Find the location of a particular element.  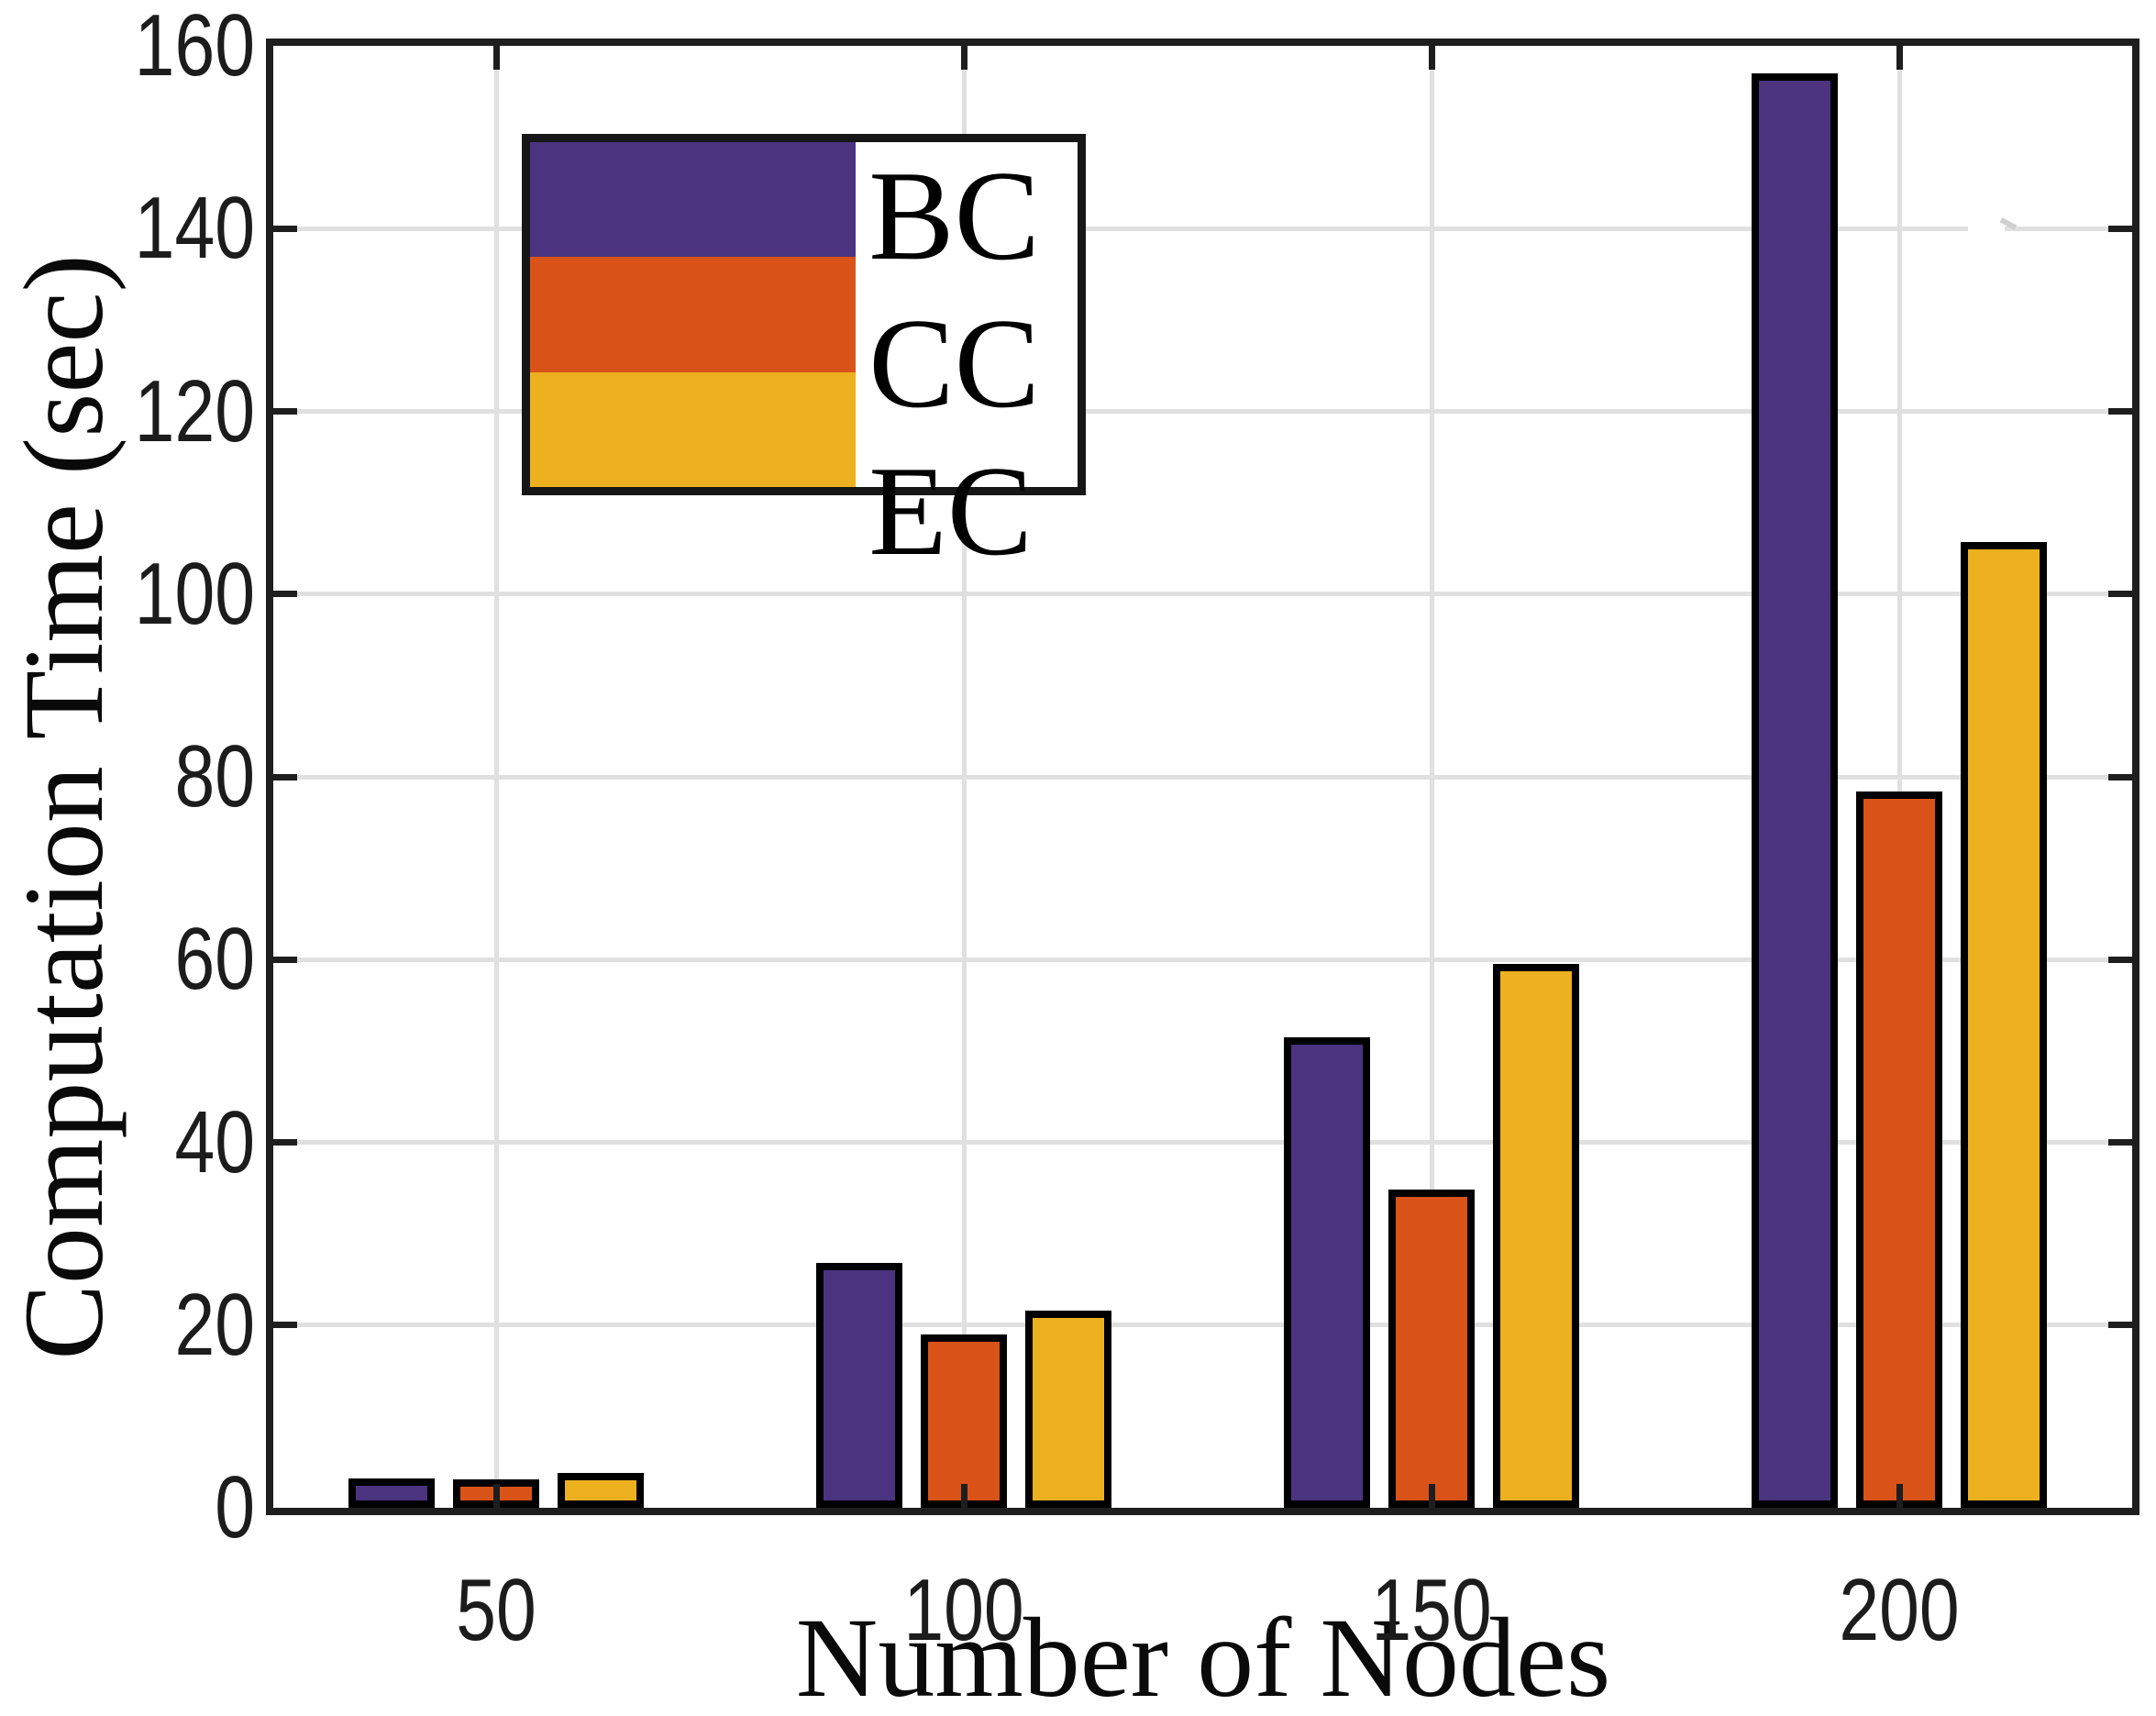

y-tick-label-140: 140 is located at coordinates (195, 228).